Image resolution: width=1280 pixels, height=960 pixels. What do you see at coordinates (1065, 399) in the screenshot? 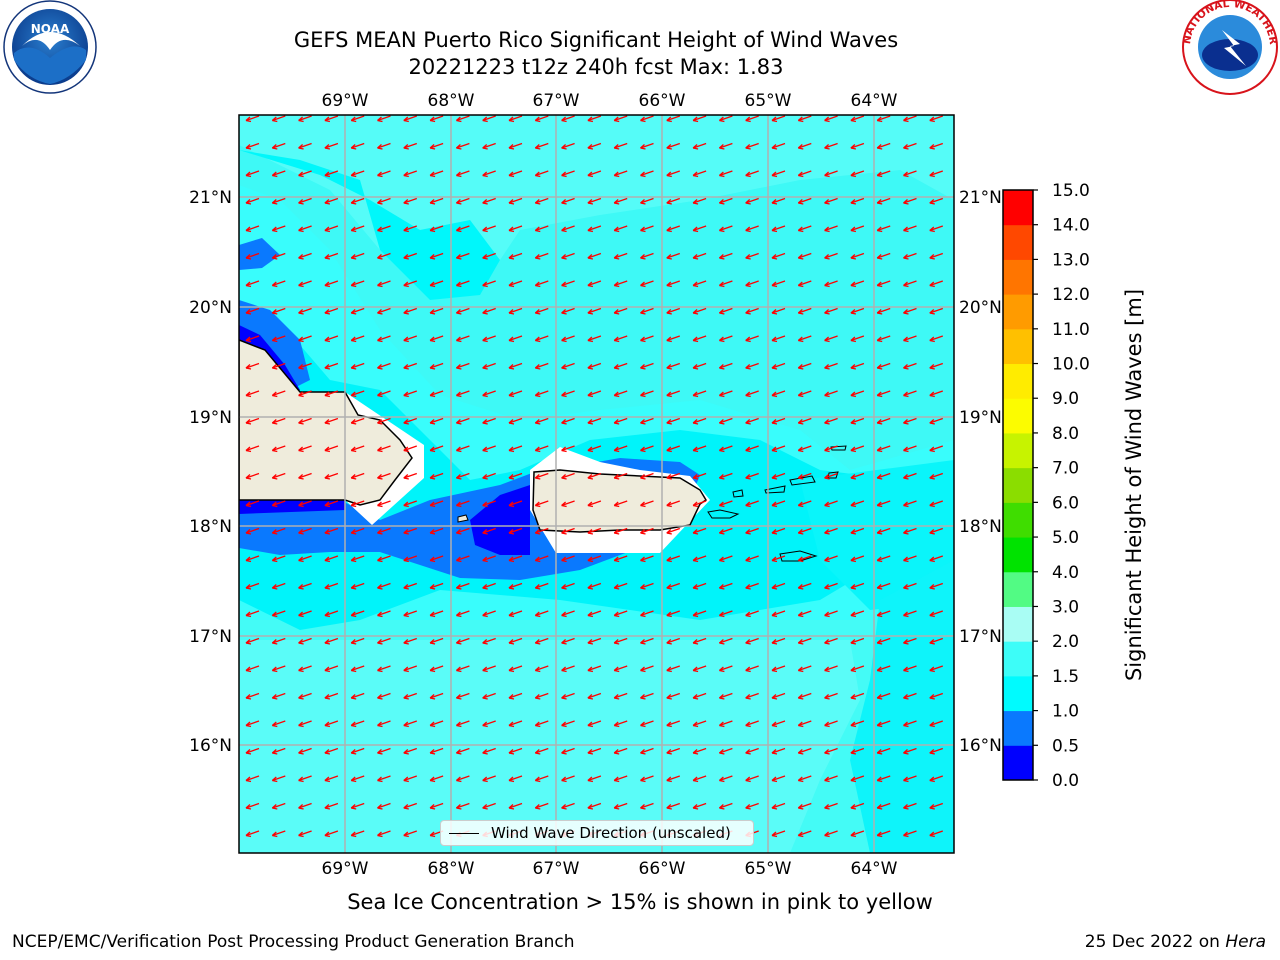
I see `colorbar-tick-label: 9.0` at bounding box center [1065, 399].